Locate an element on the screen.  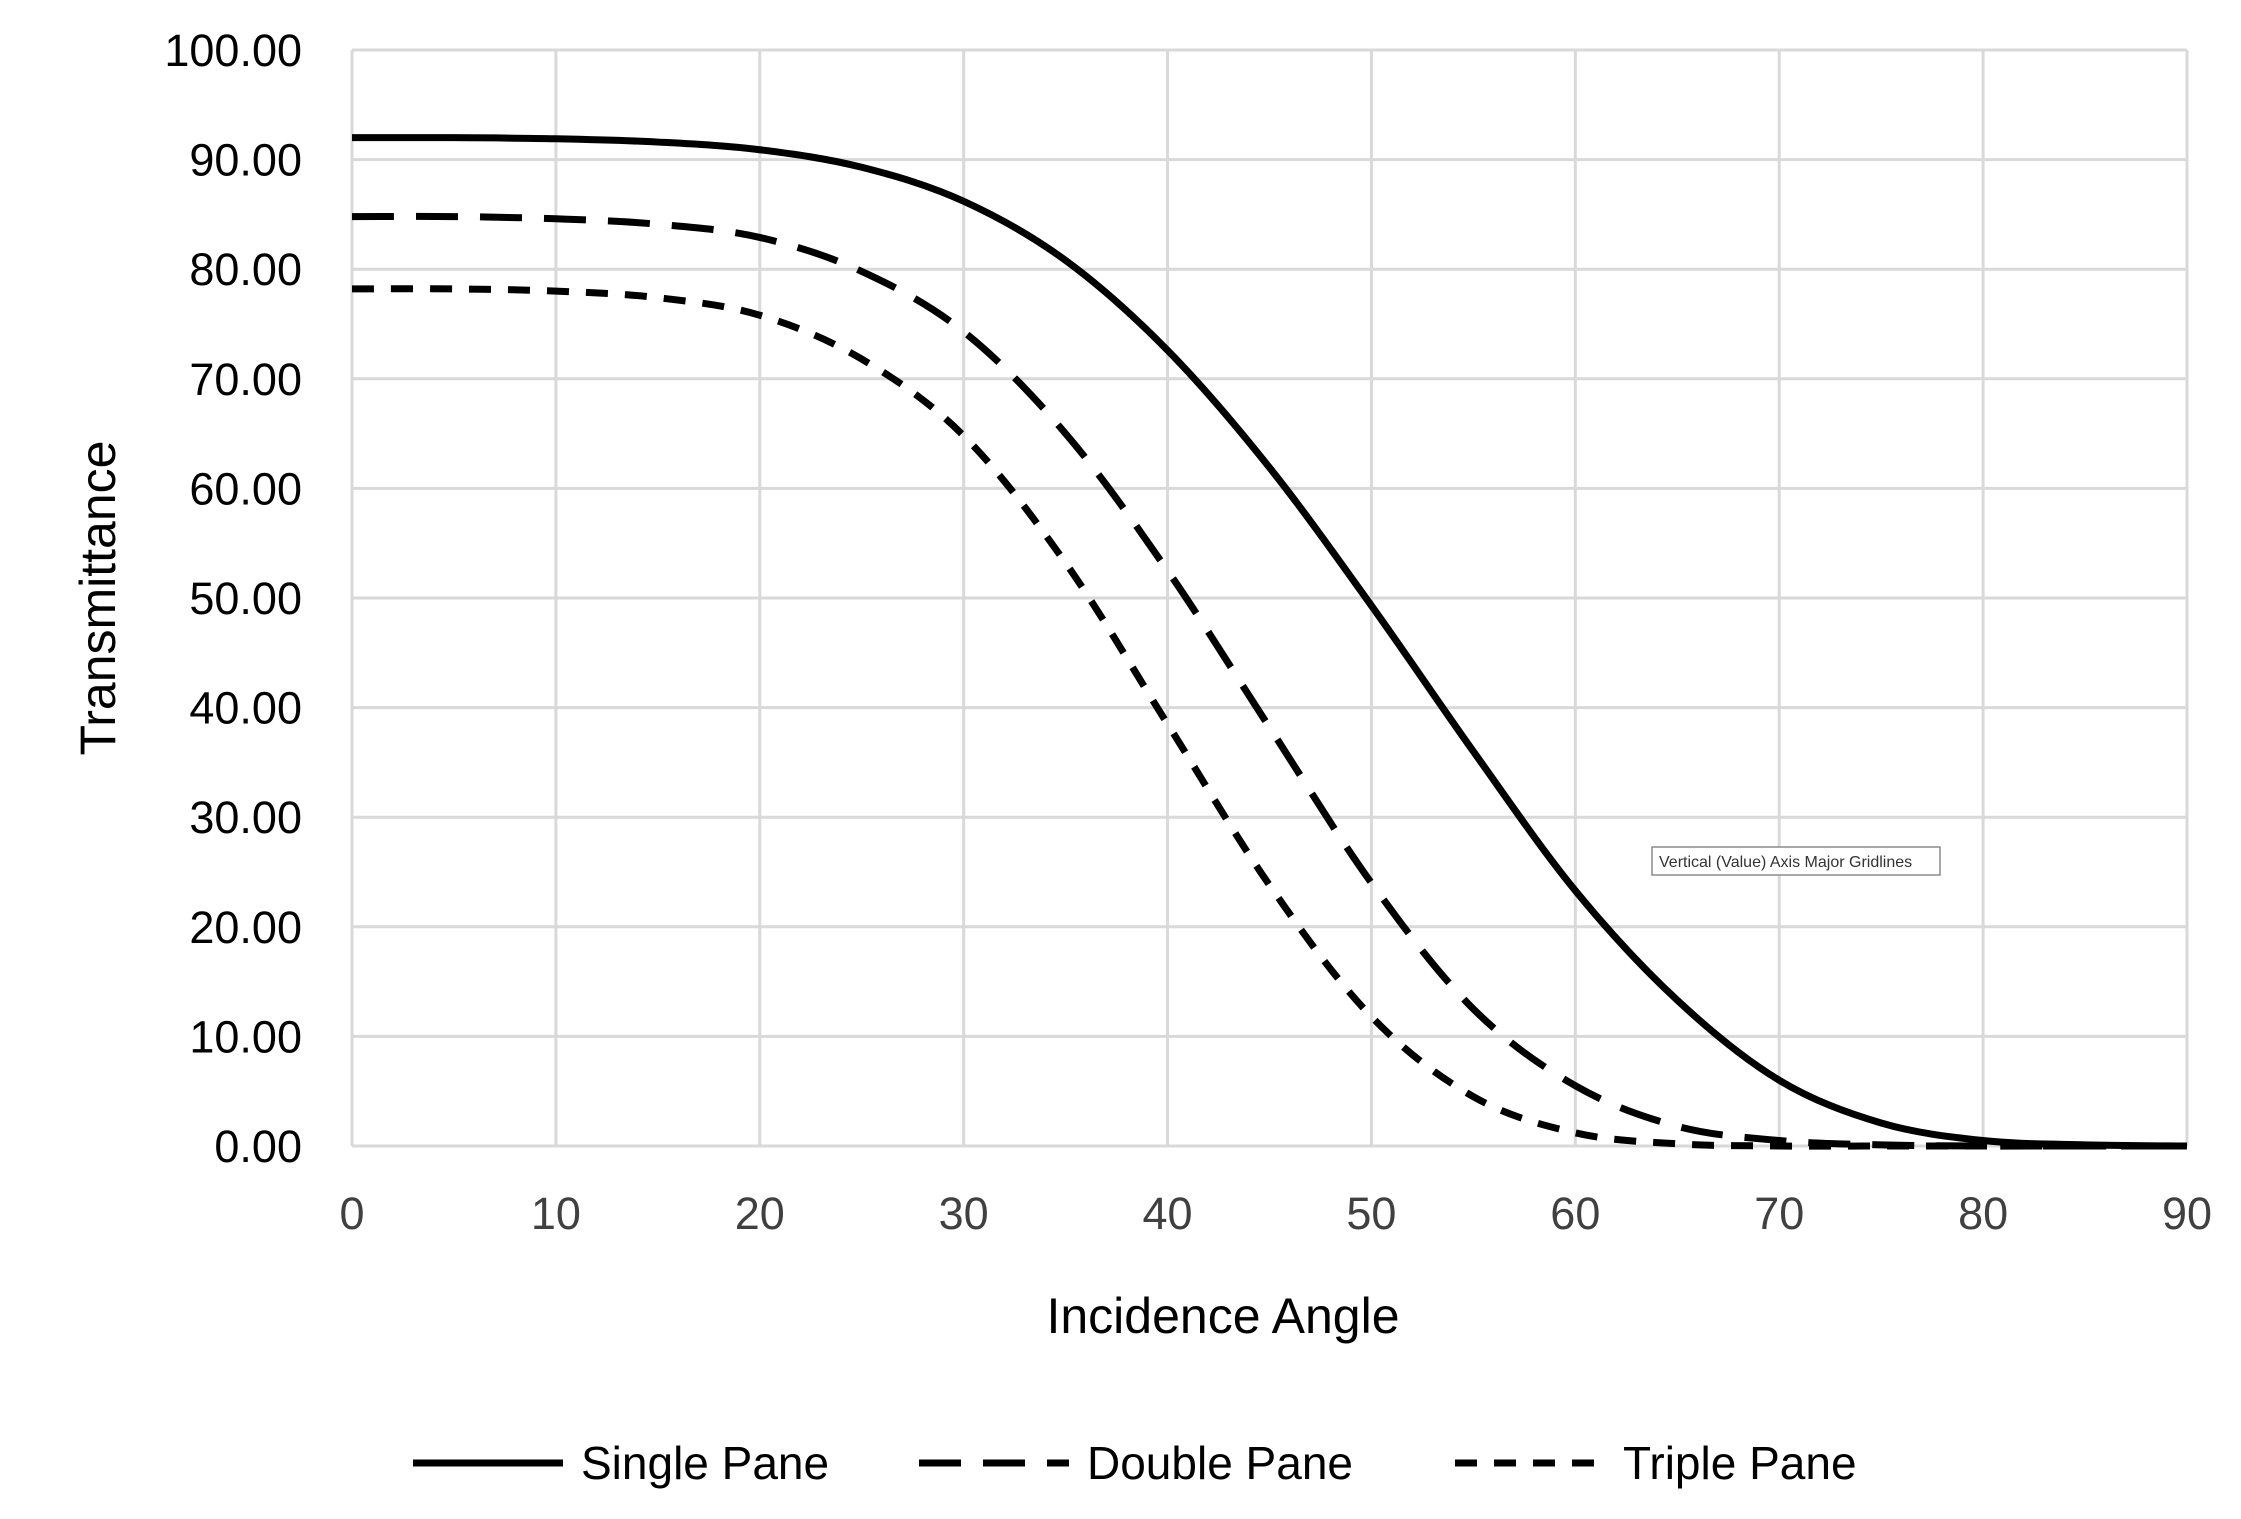
y-tick-label: 90.00 is located at coordinates (245, 160).